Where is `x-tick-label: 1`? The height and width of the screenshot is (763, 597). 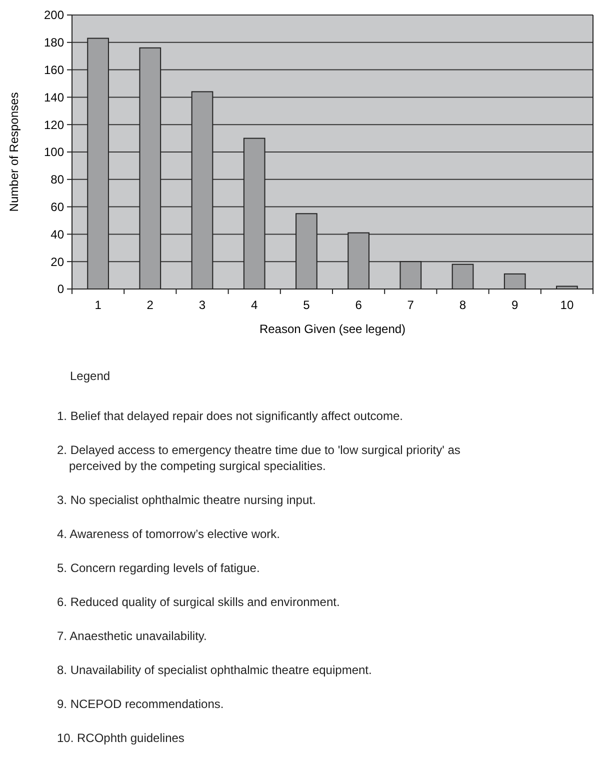
x-tick-label: 1 is located at coordinates (98, 305).